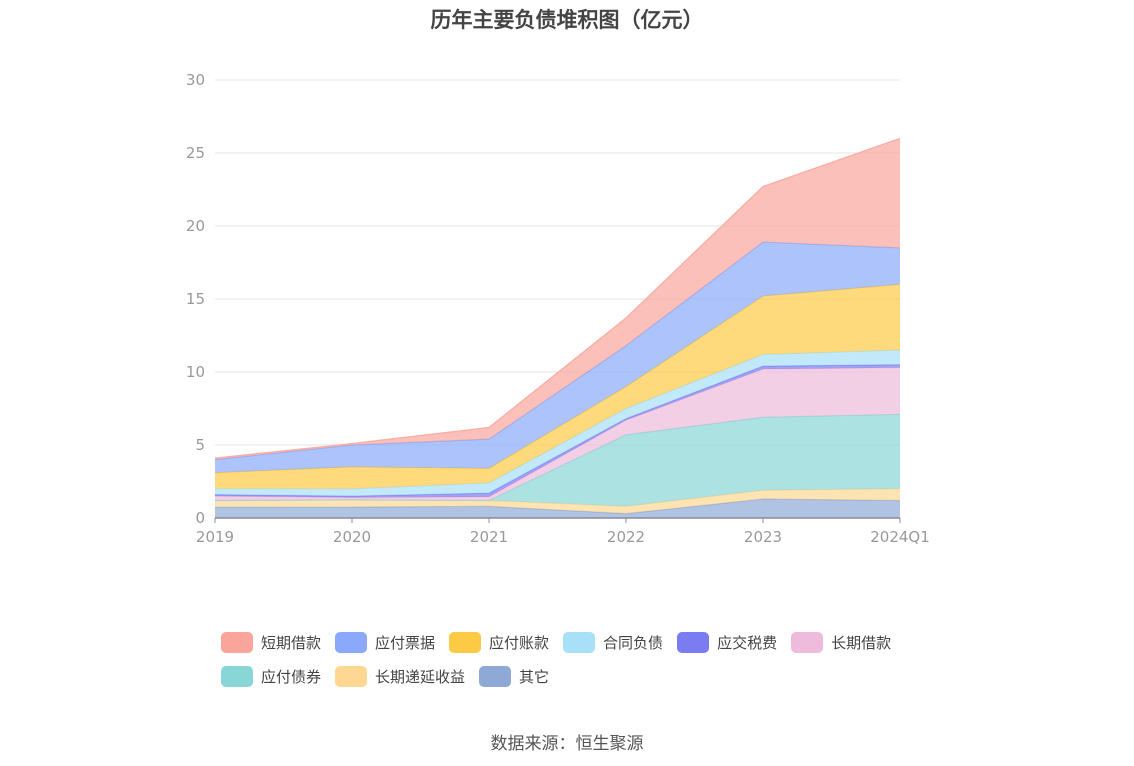 The image size is (1134, 766). What do you see at coordinates (420, 676) in the screenshot?
I see `legend-label: 长期递延收益` at bounding box center [420, 676].